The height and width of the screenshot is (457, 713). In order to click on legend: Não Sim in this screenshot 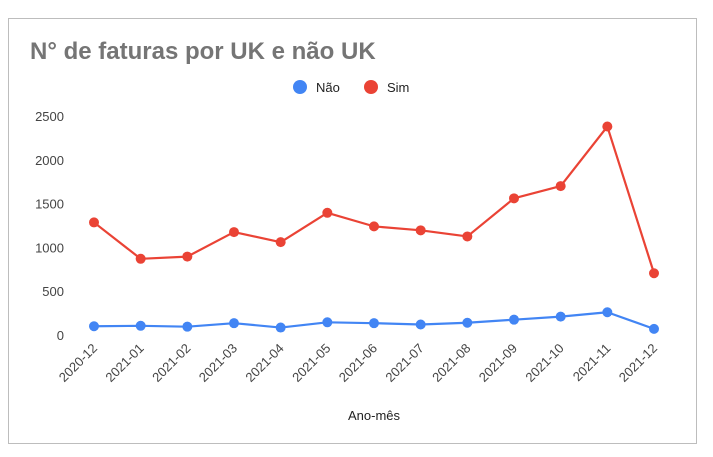, I will do `click(351, 87)`.